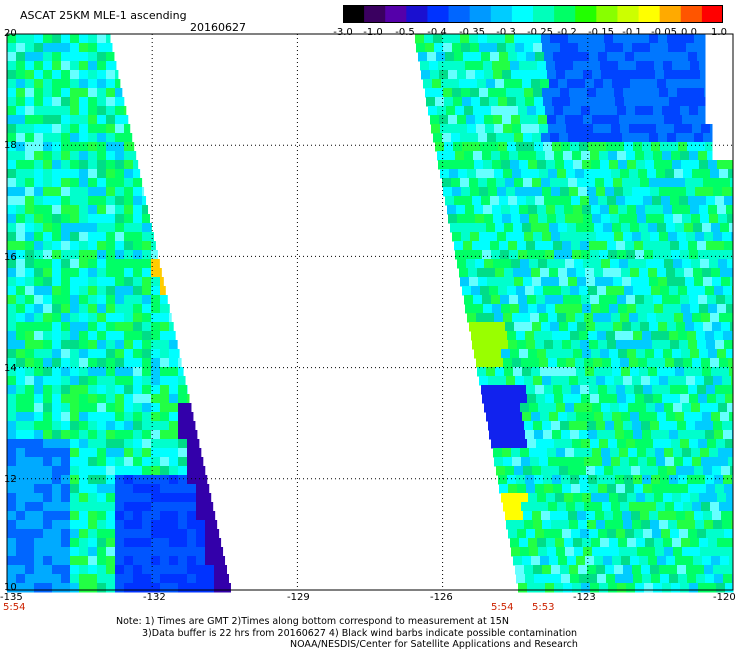 The height and width of the screenshot is (650, 740). Describe the element at coordinates (10, 145) in the screenshot. I see `lat-label: 18` at that location.